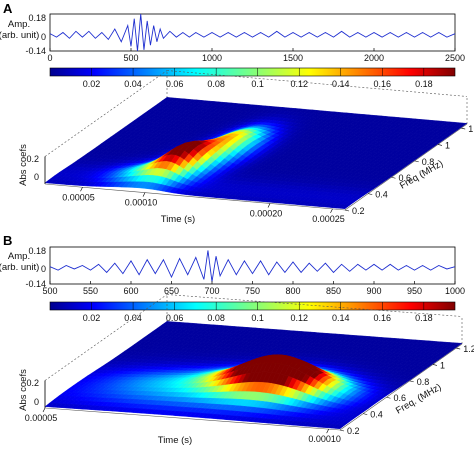  I want to click on x-tick-label: 500, so click(130, 58).